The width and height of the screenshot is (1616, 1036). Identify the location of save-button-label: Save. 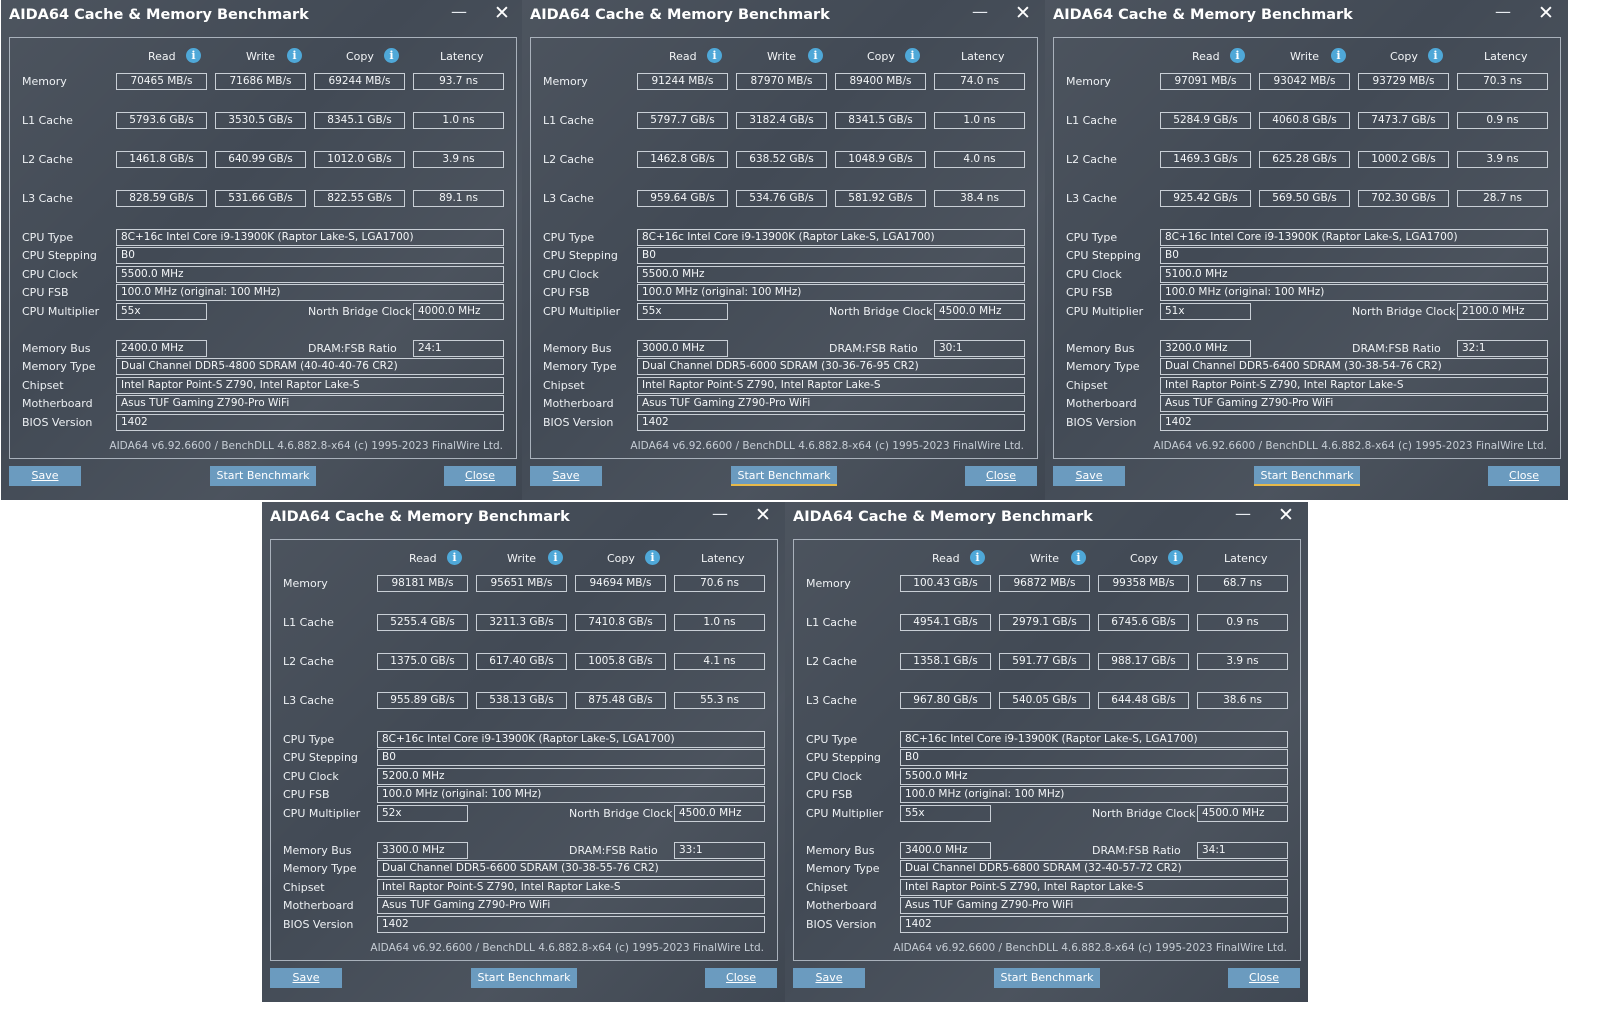
(45, 475).